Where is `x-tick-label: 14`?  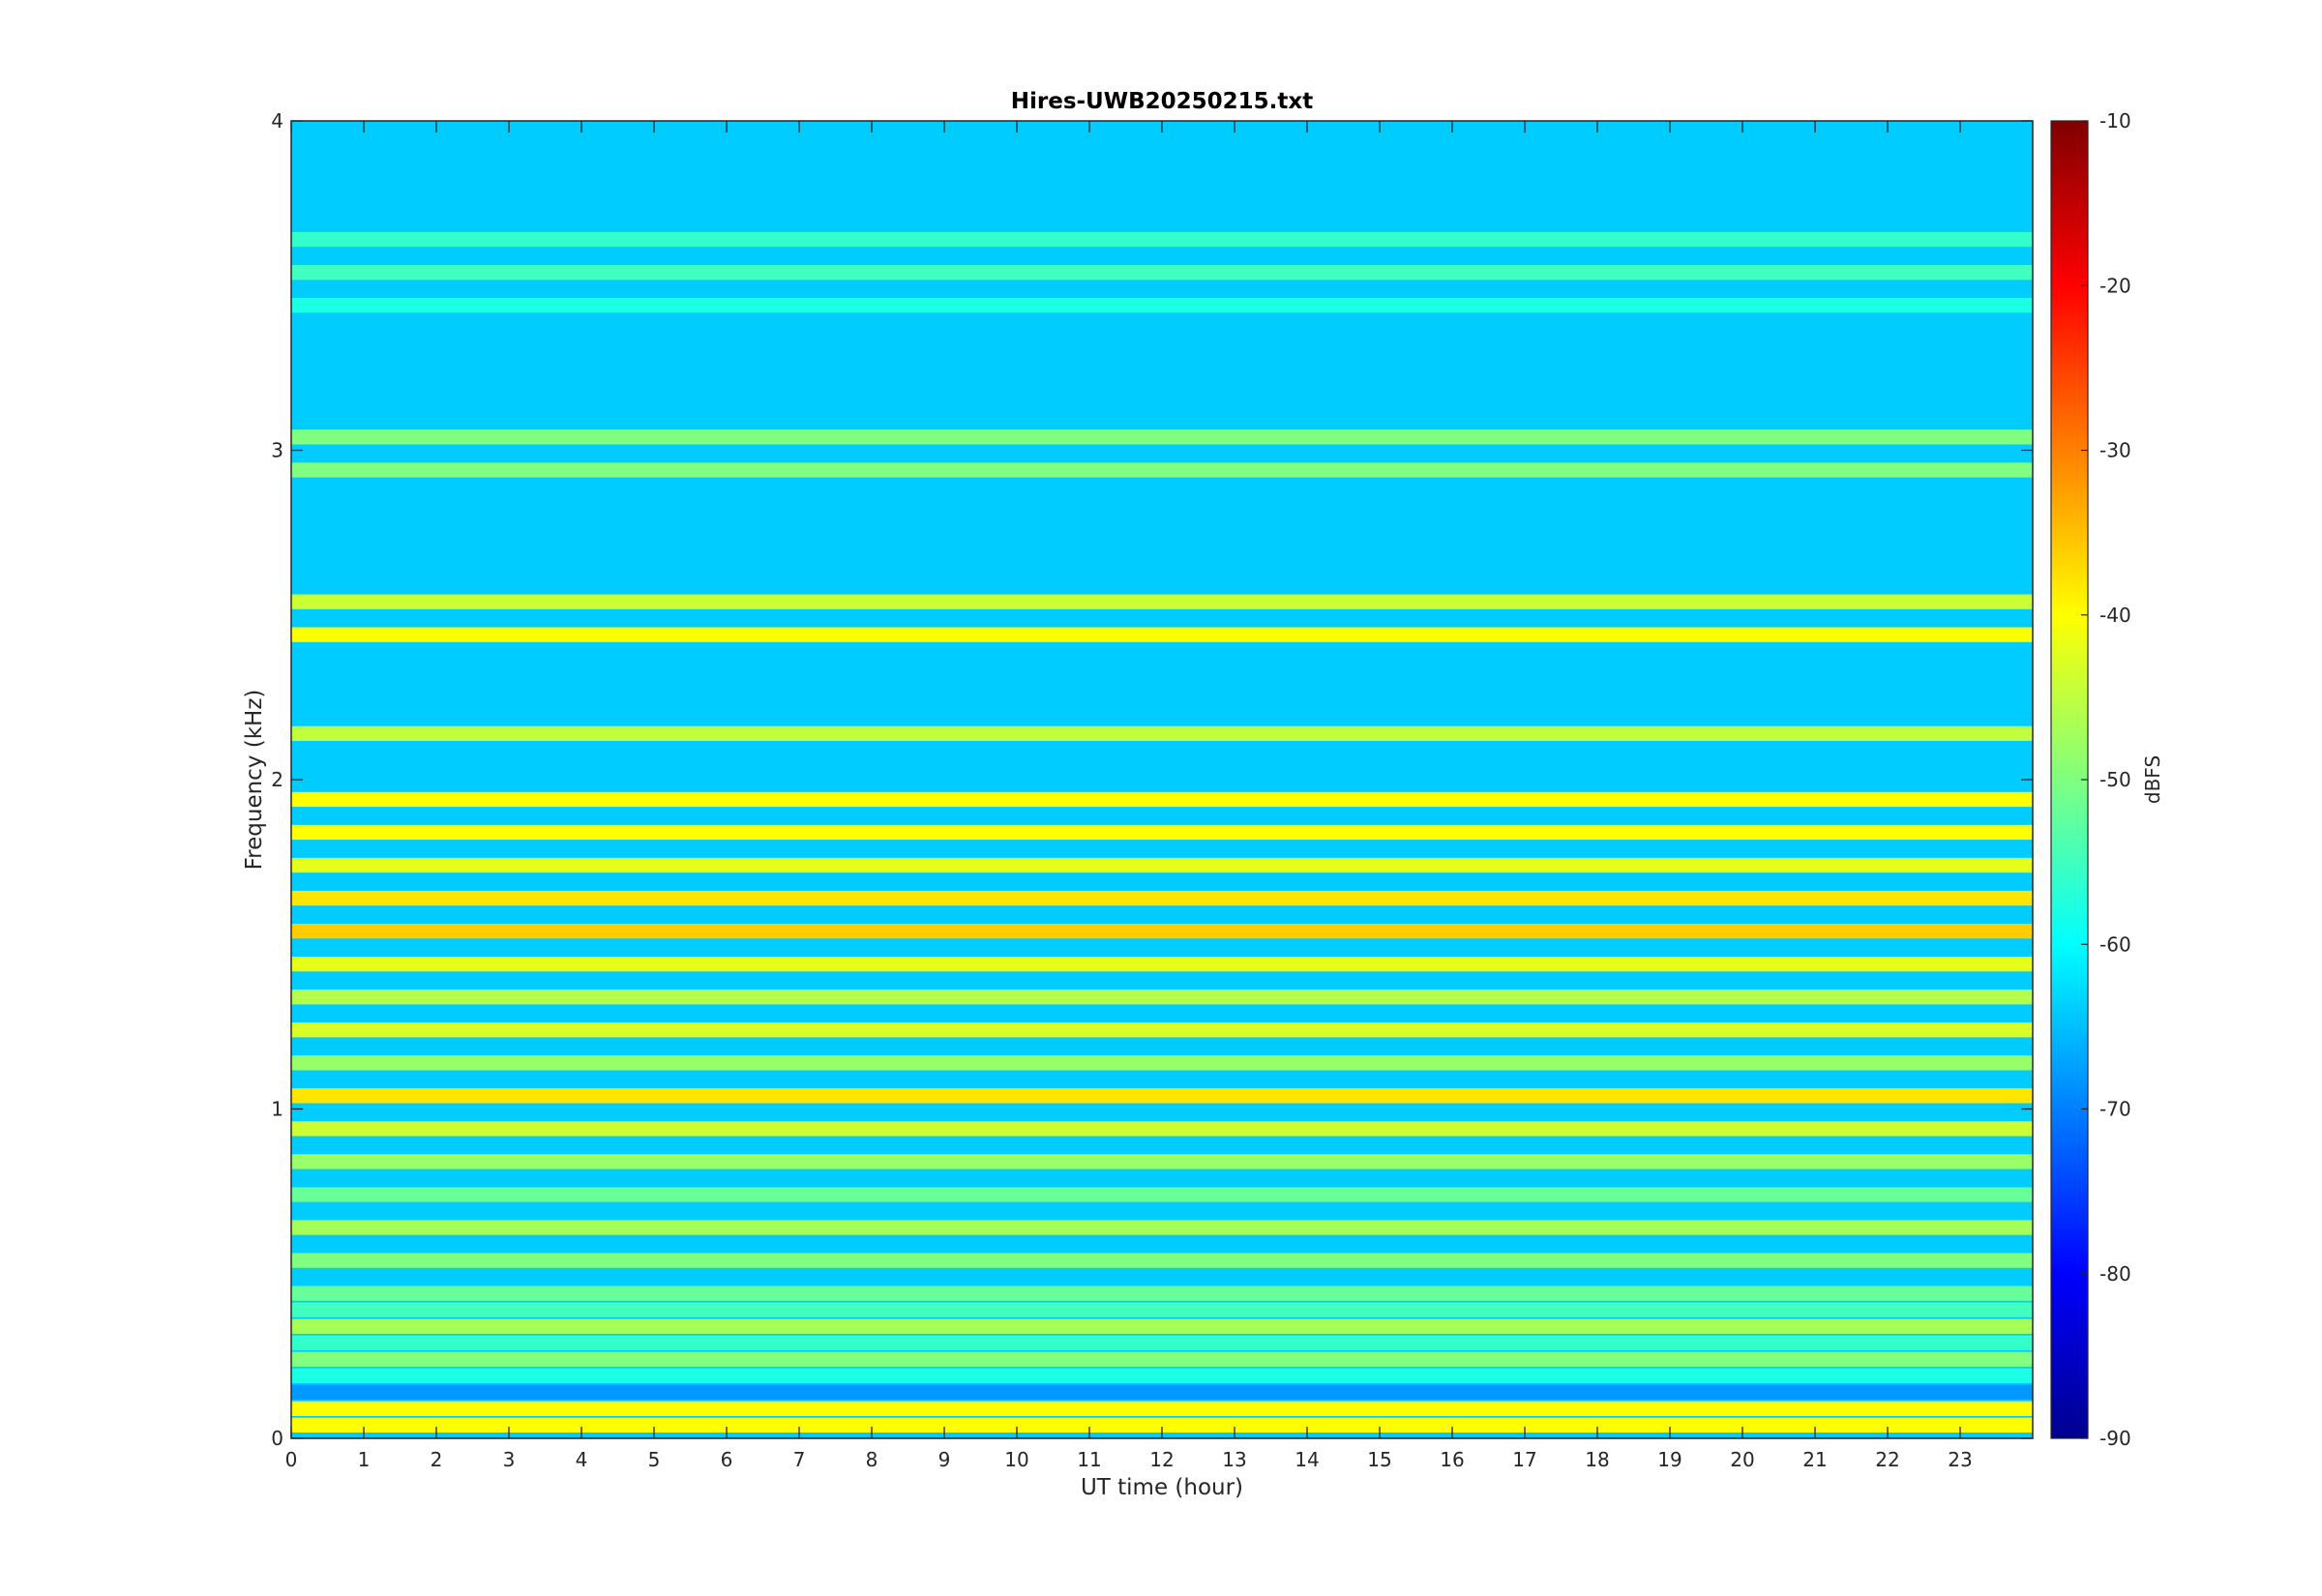 x-tick-label: 14 is located at coordinates (1307, 1459).